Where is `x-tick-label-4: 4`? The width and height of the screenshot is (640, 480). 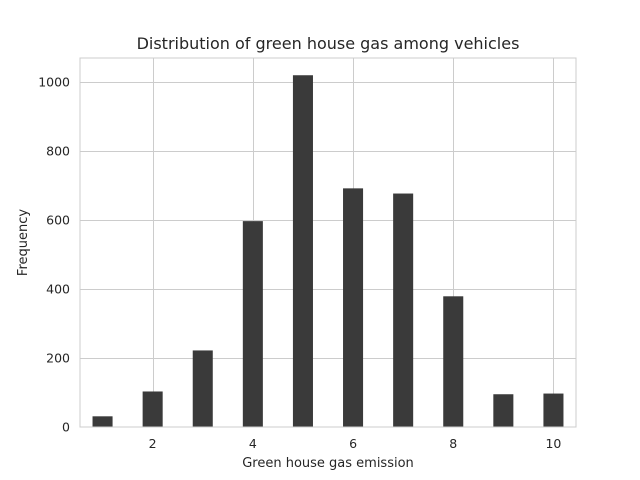 x-tick-label-4: 4 is located at coordinates (253, 443).